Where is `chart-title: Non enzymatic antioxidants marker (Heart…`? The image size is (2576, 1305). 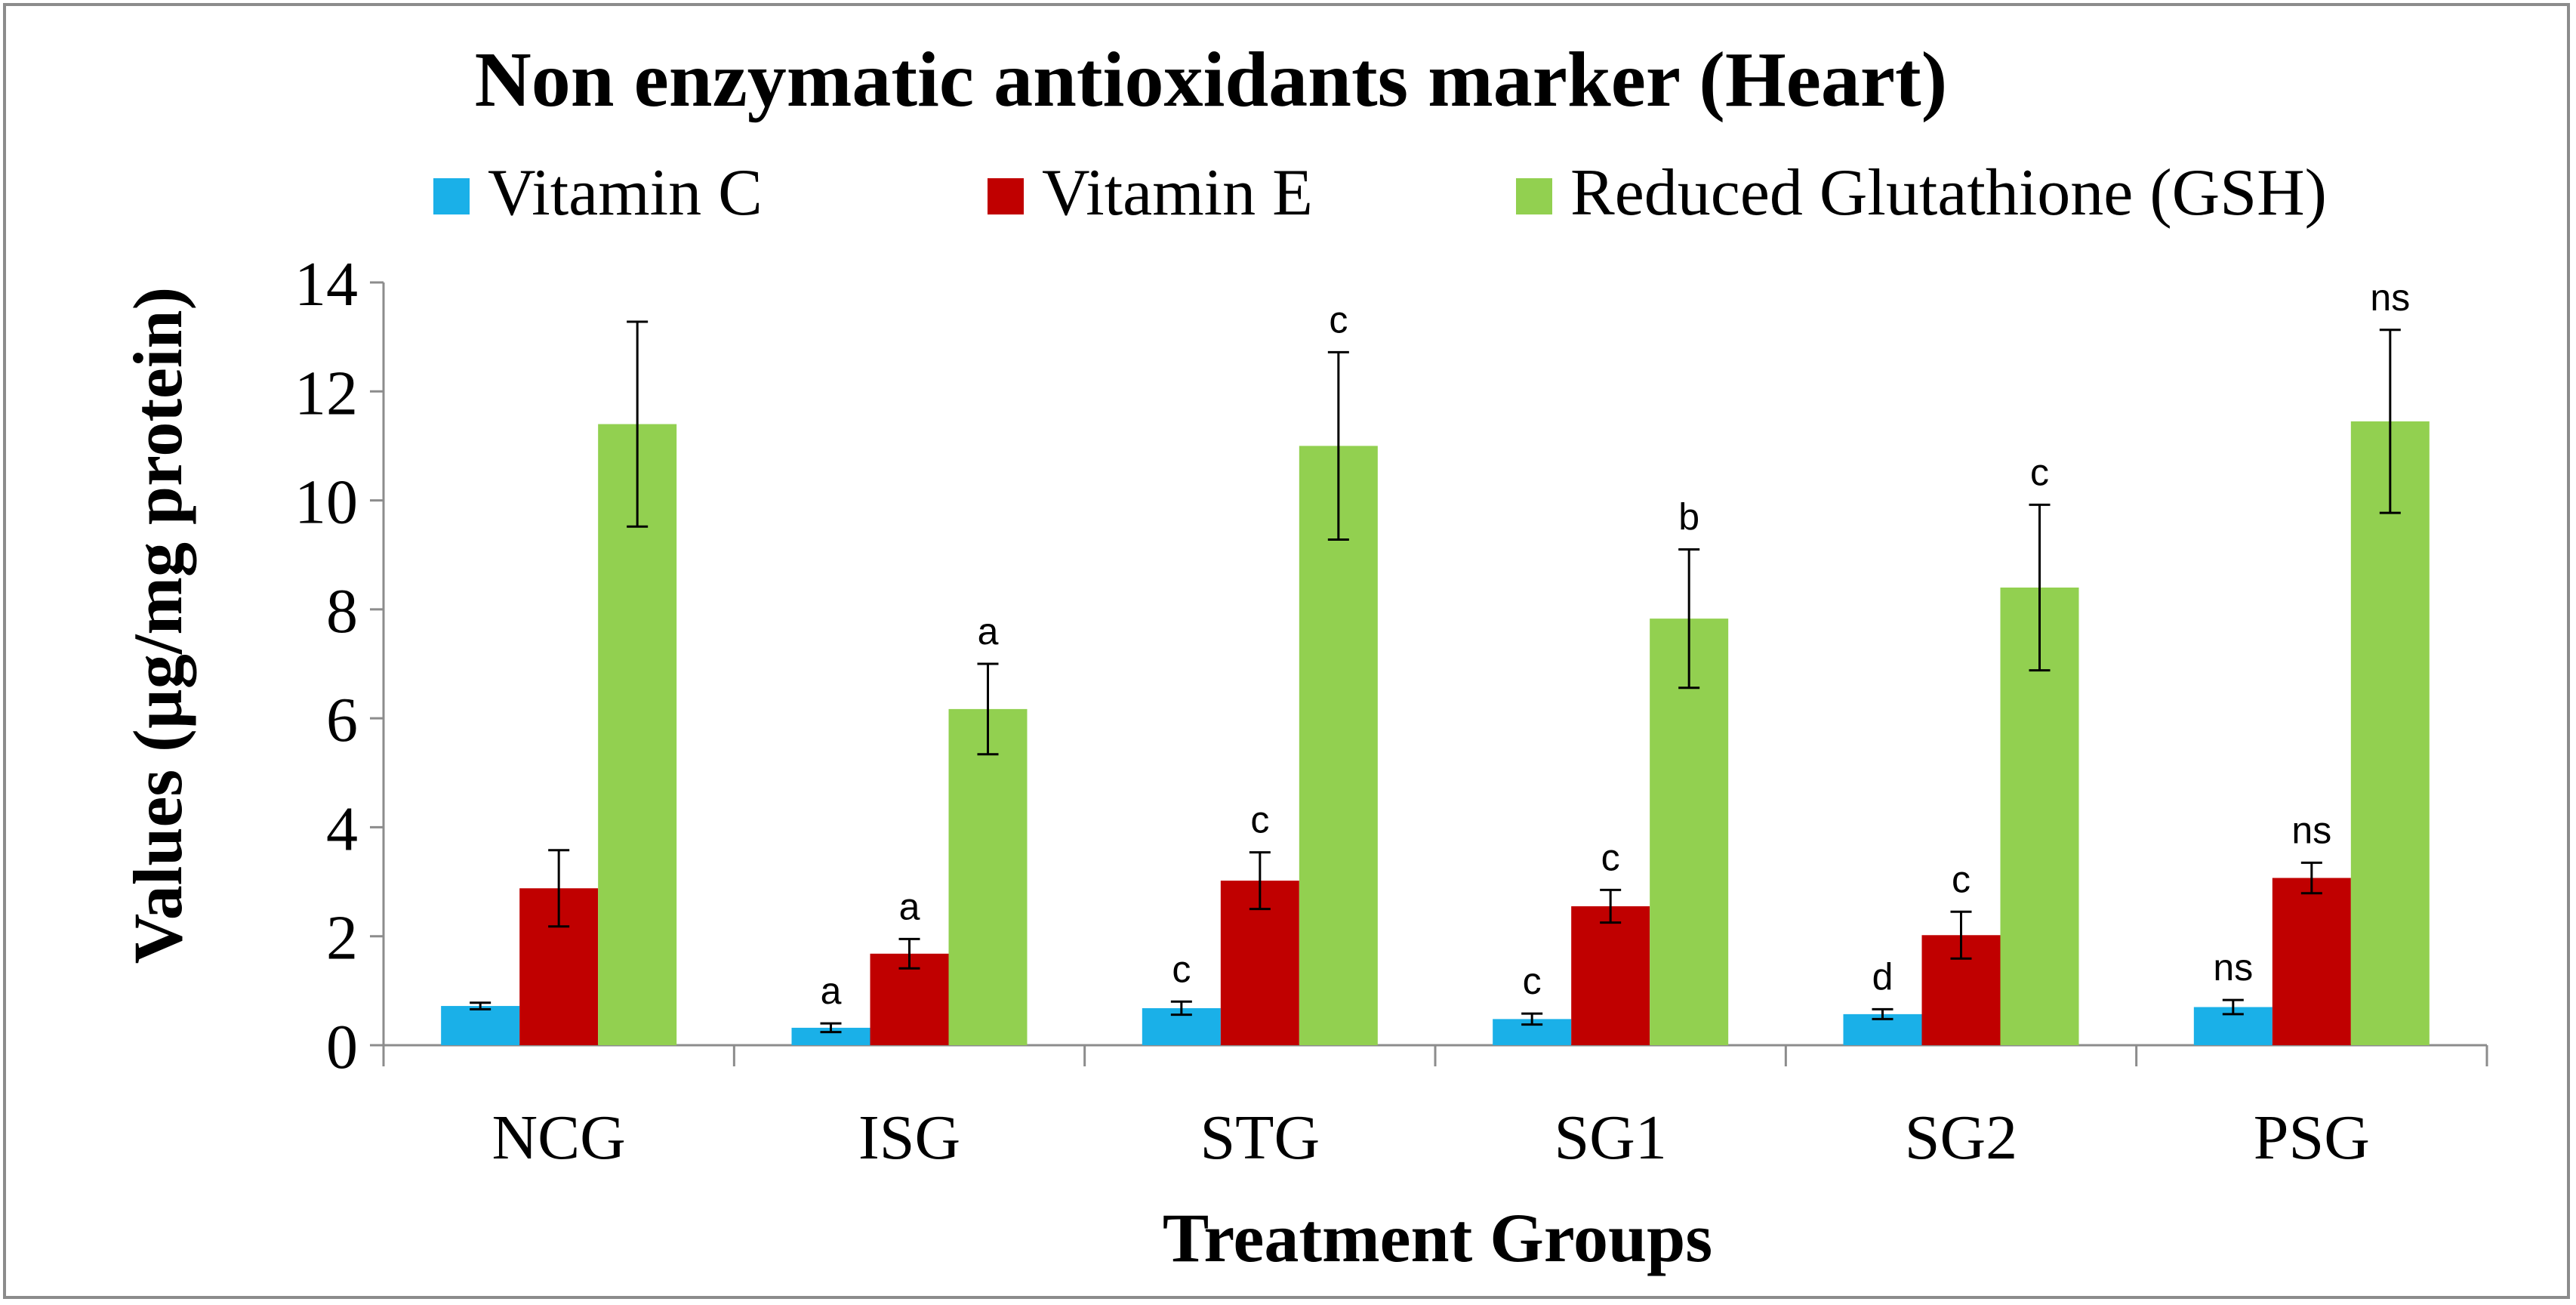
chart-title: Non enzymatic antioxidants marker (Heart… is located at coordinates (1211, 80).